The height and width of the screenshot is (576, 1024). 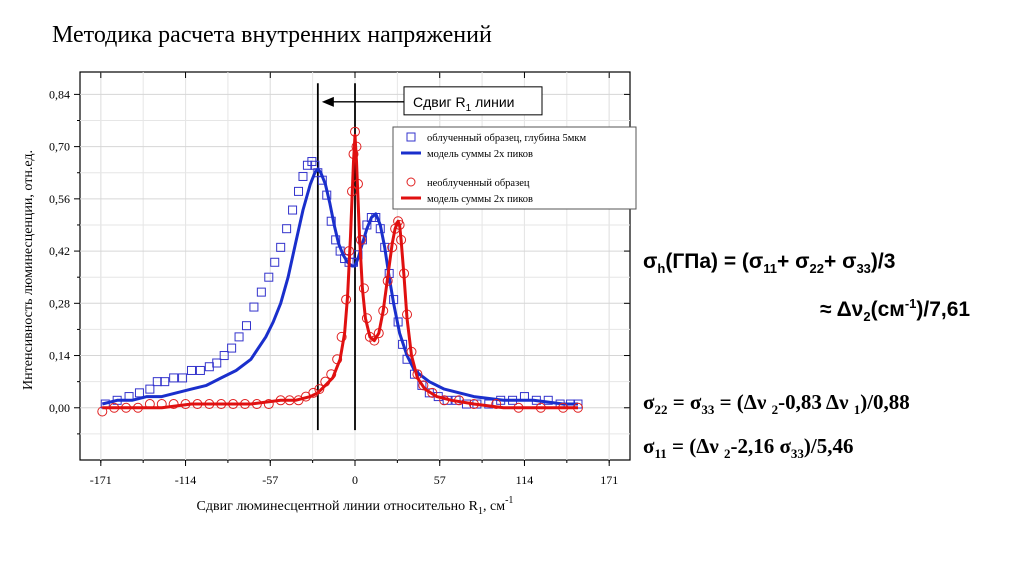 What do you see at coordinates (440, 480) in the screenshot?
I see `x-tick-label: 57` at bounding box center [440, 480].